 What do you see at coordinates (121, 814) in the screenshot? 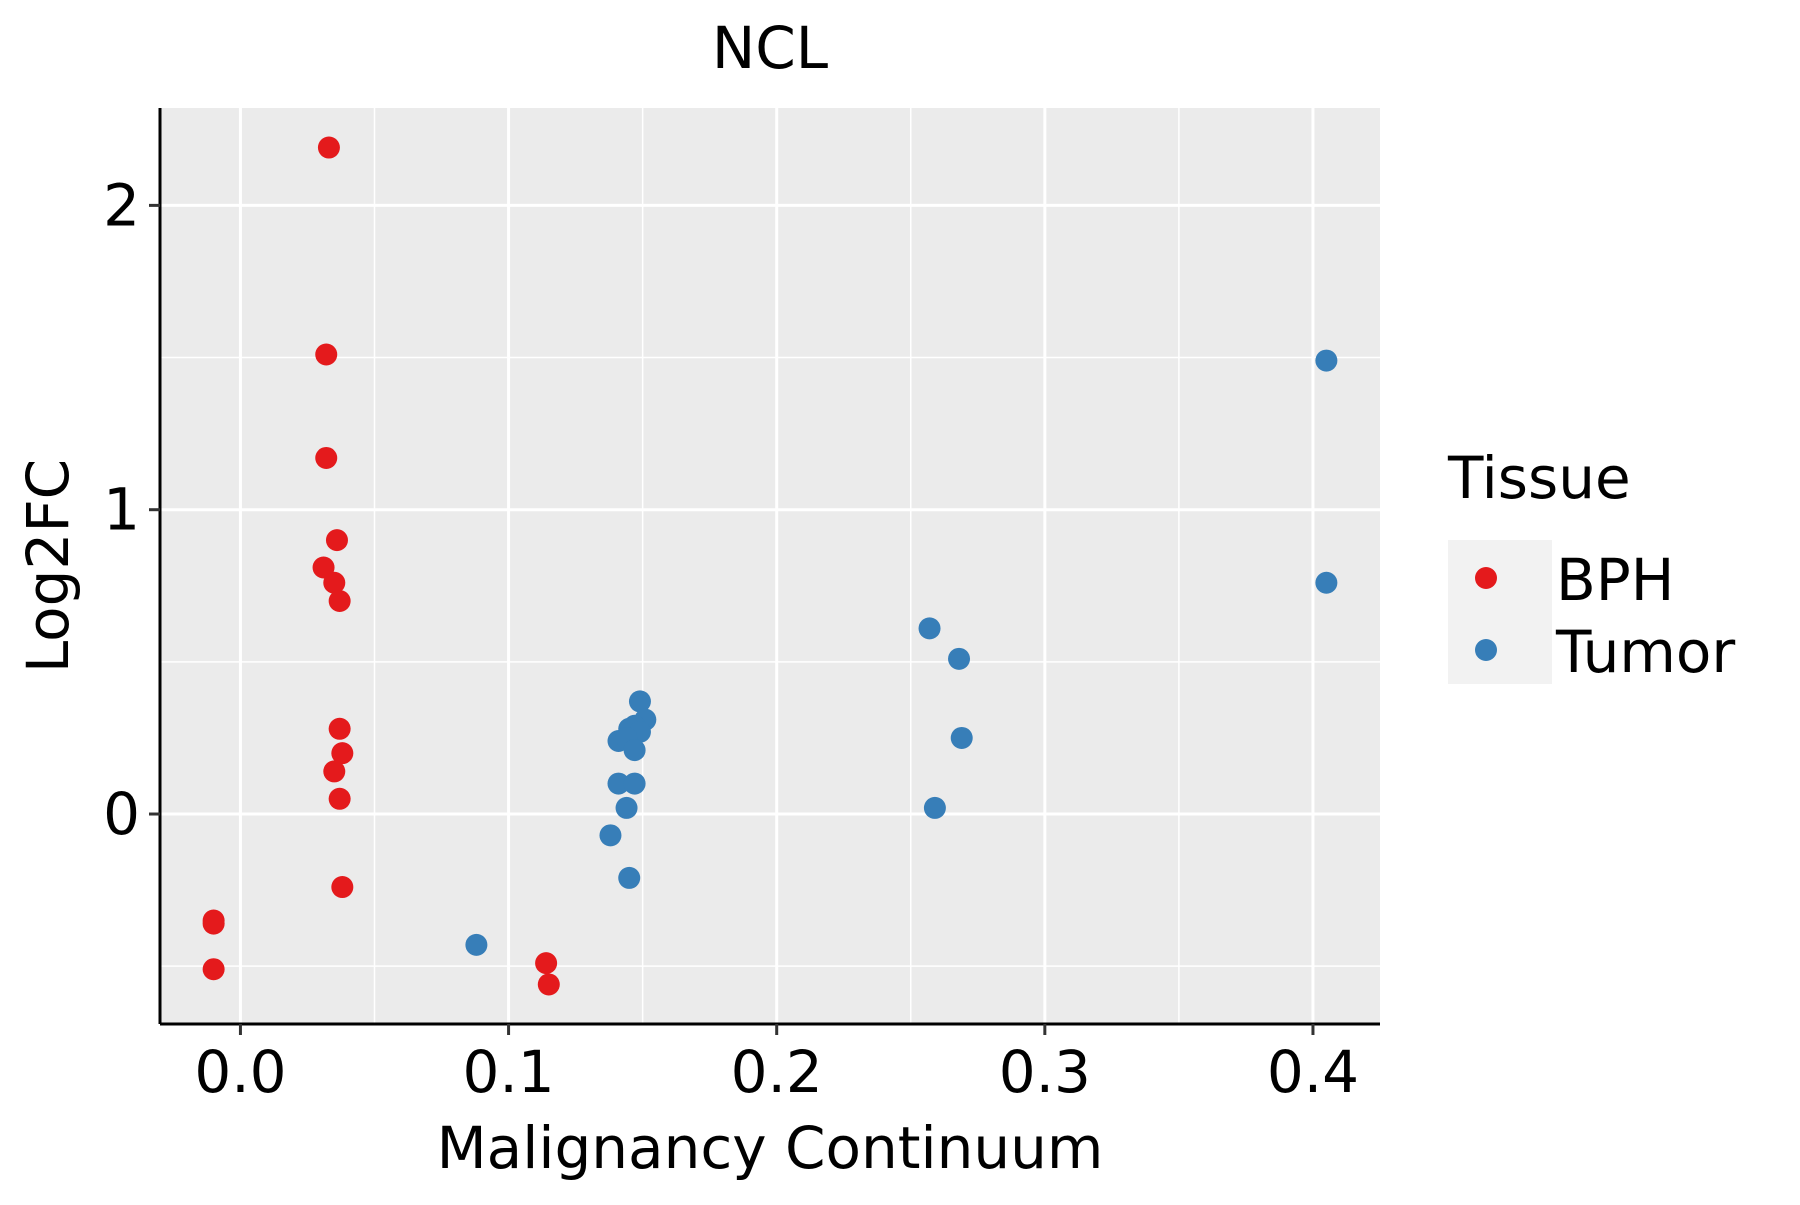
I see `y-tick-label-0: 0` at bounding box center [121, 814].